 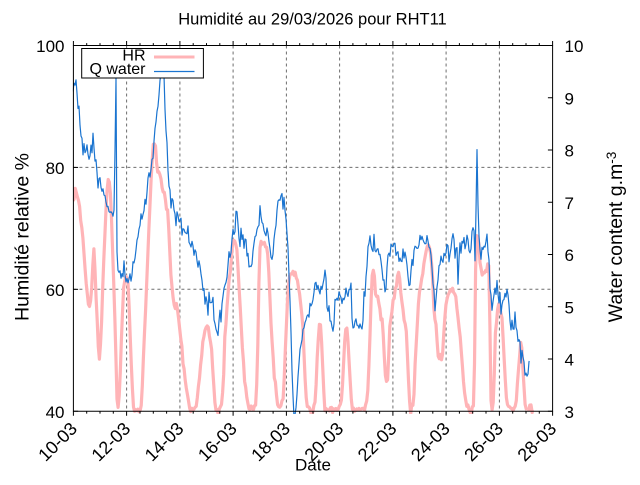 I want to click on svg-text: 5, so click(x=569, y=307).